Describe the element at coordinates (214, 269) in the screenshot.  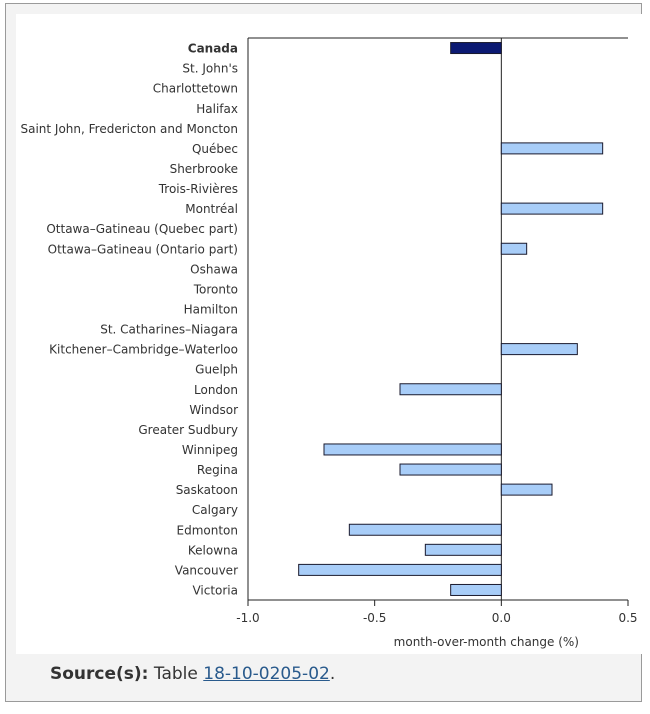
I see `category-label: Oshawa` at that location.